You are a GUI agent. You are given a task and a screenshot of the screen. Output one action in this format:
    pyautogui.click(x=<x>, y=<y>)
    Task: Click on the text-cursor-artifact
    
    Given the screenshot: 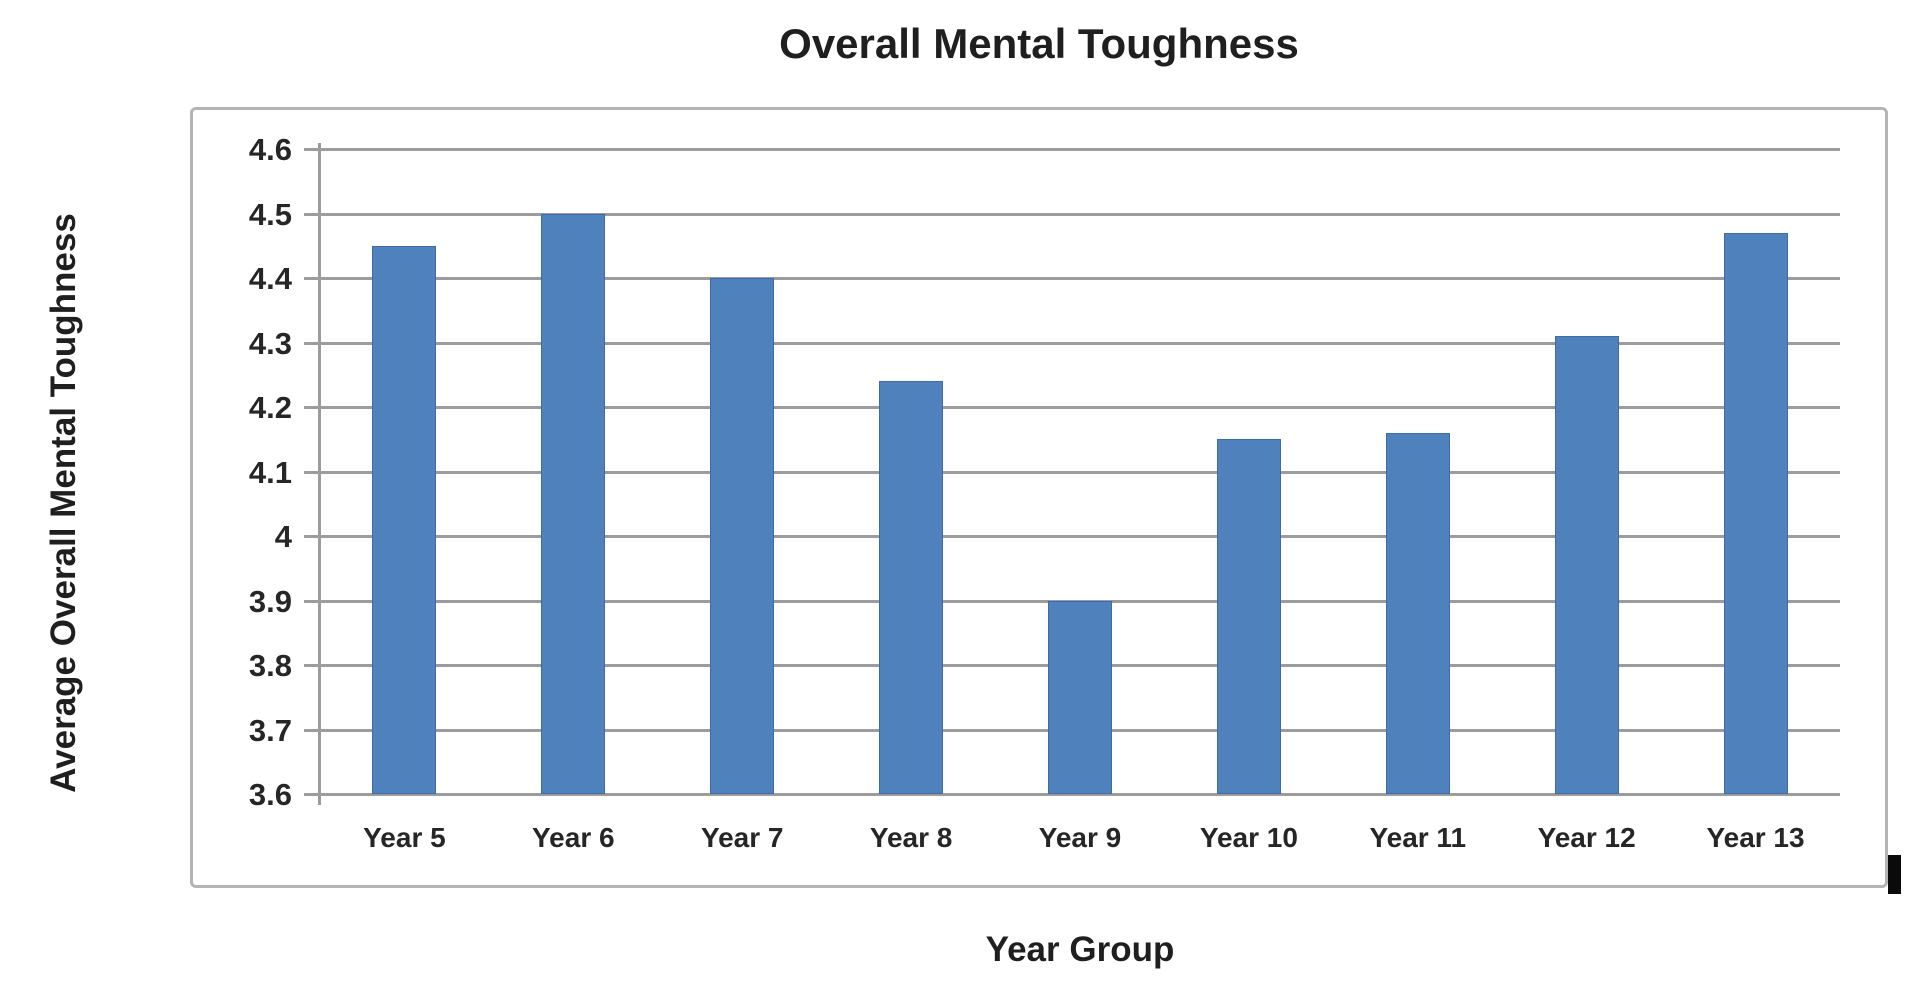 What is the action you would take?
    pyautogui.click(x=1894, y=874)
    